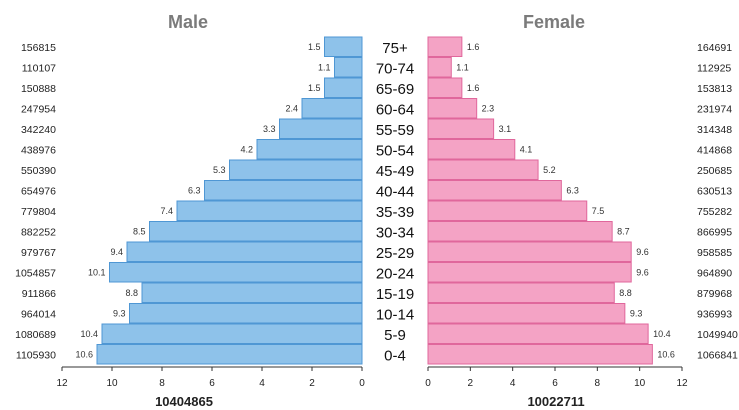  I want to click on male-population-count: 342240, so click(38, 130).